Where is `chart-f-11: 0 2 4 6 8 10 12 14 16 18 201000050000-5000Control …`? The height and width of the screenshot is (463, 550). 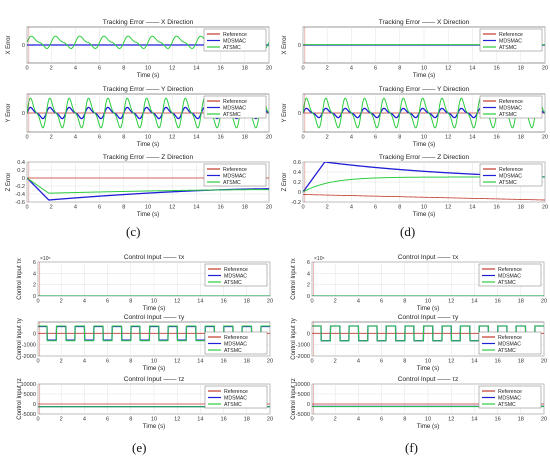 chart-f-11: 0 2 4 6 8 10 12 14 16 18 201000050000-5000Control … is located at coordinates (419, 403).